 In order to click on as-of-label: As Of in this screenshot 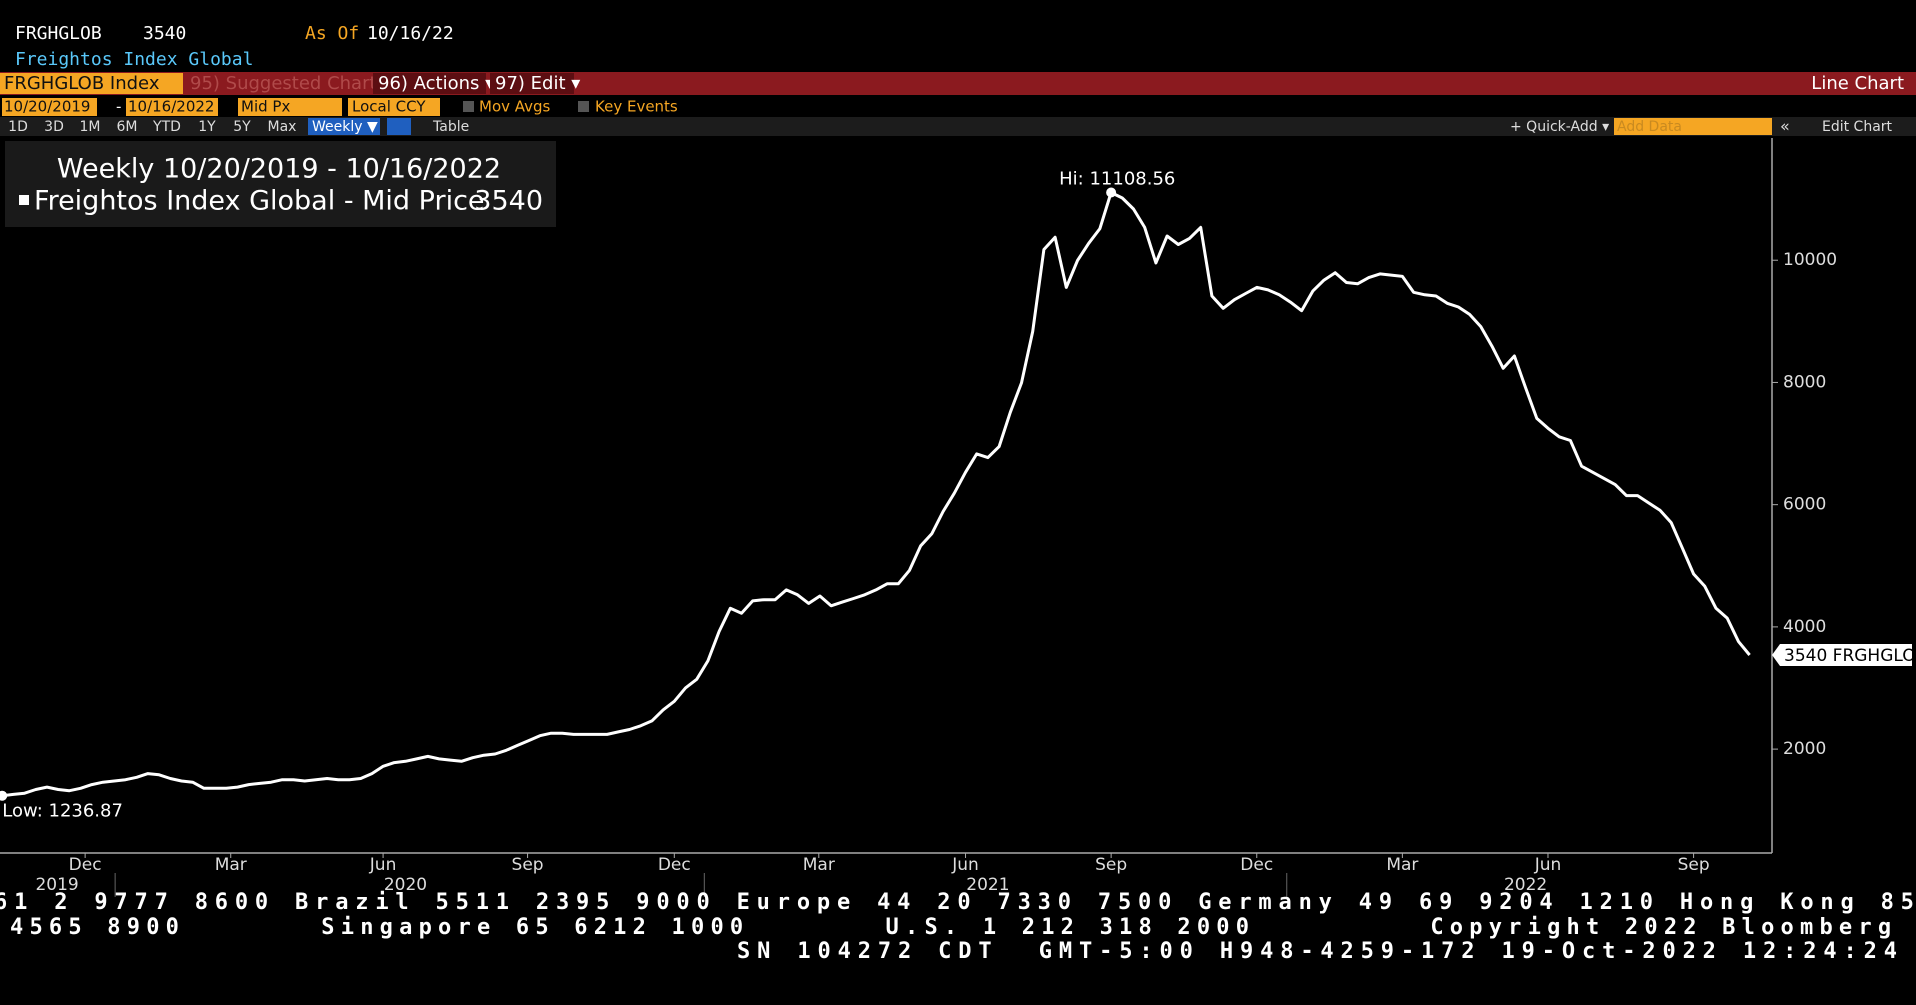, I will do `click(332, 33)`.